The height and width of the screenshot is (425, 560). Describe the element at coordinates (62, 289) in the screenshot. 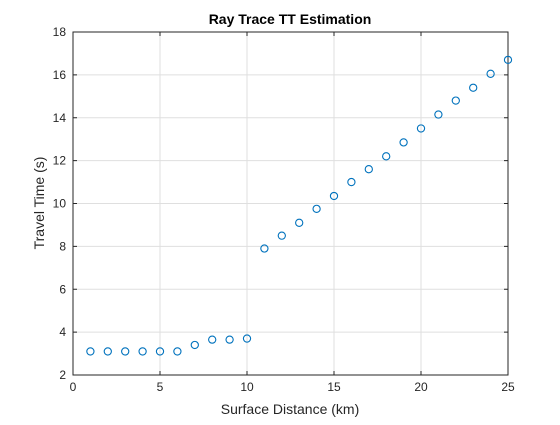

I see `y-tick-label: 6` at that location.